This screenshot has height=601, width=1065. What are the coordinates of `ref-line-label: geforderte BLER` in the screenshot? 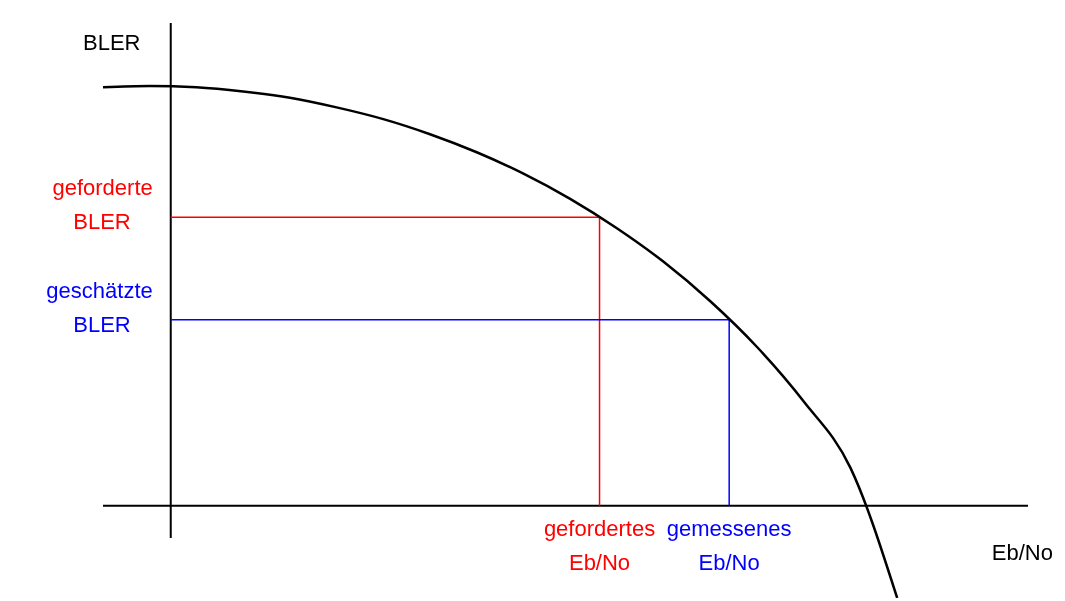 It's located at (102, 205).